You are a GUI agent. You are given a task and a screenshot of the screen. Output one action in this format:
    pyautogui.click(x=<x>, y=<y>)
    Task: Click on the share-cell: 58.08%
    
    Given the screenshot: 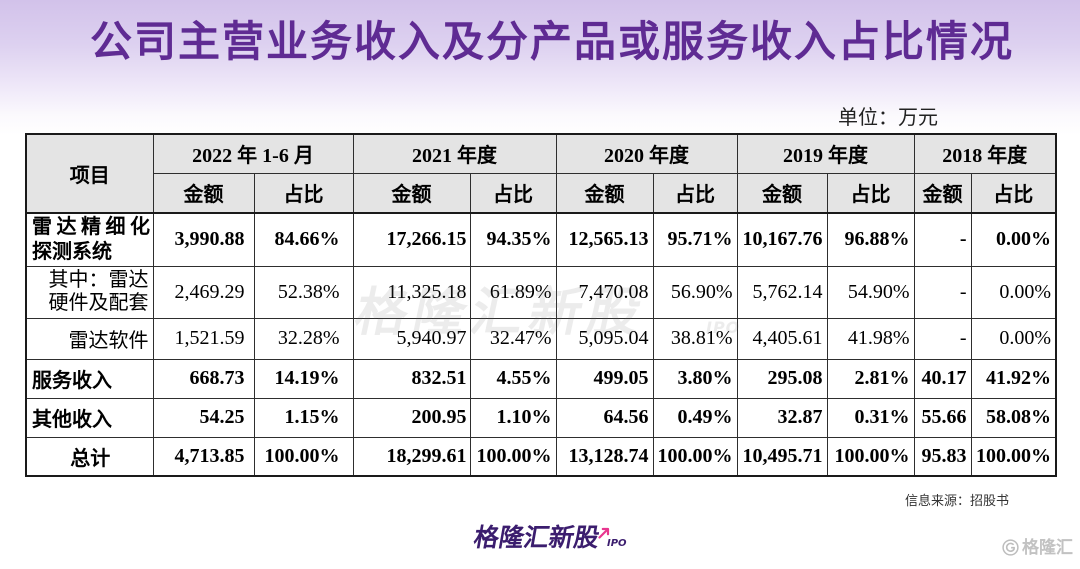 What is the action you would take?
    pyautogui.click(x=1013, y=417)
    